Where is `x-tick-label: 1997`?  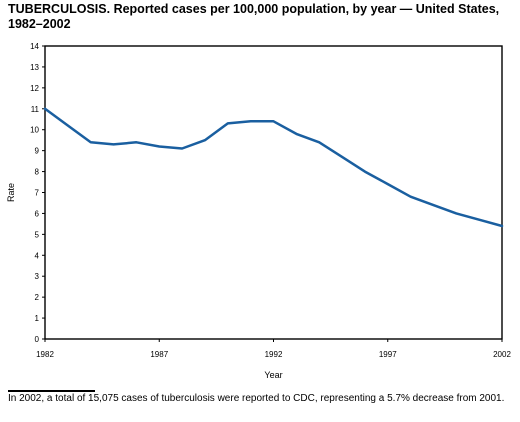 x-tick-label: 1997 is located at coordinates (388, 354).